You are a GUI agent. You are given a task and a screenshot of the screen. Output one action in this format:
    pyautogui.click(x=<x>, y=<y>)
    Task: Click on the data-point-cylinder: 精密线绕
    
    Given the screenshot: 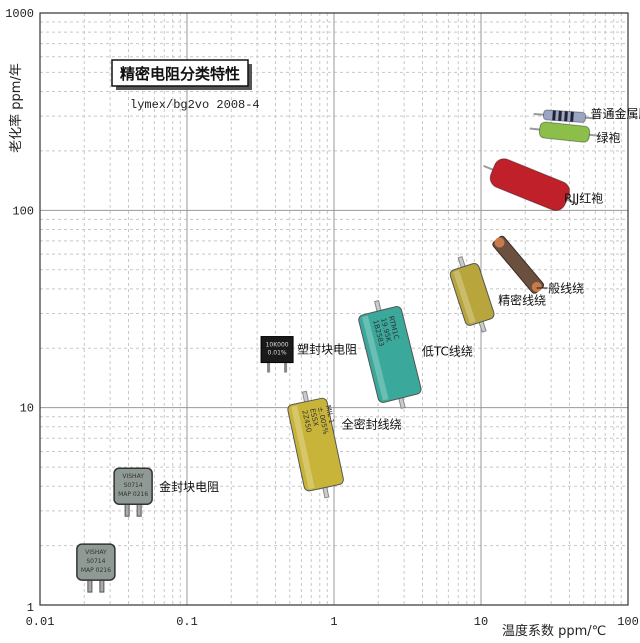 What is the action you would take?
    pyautogui.click(x=497, y=294)
    